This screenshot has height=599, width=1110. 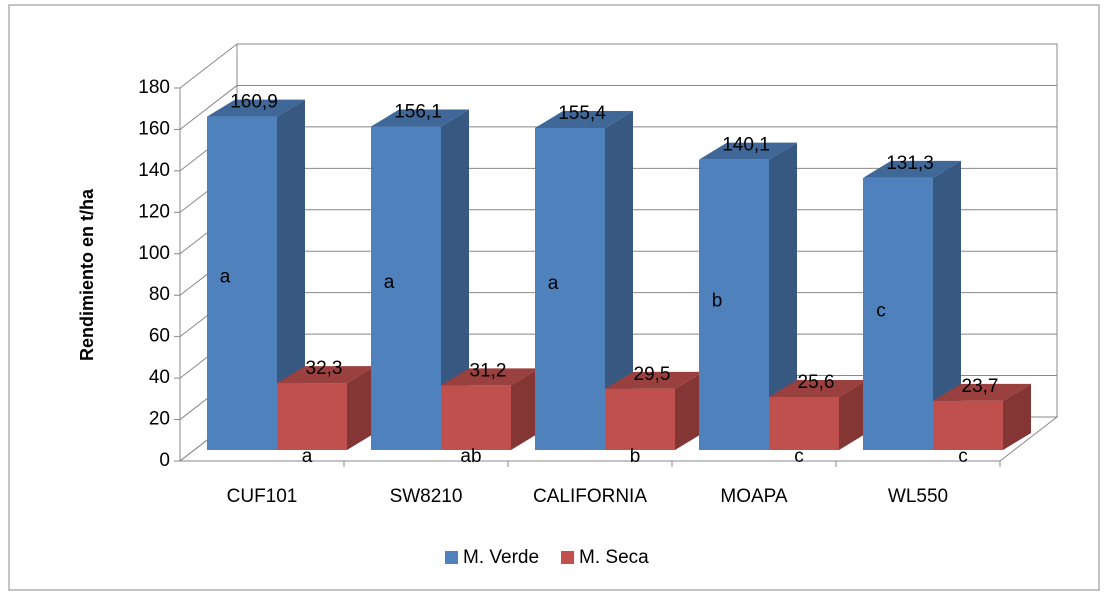 What do you see at coordinates (614, 557) in the screenshot?
I see `legend-label: M. Seca` at bounding box center [614, 557].